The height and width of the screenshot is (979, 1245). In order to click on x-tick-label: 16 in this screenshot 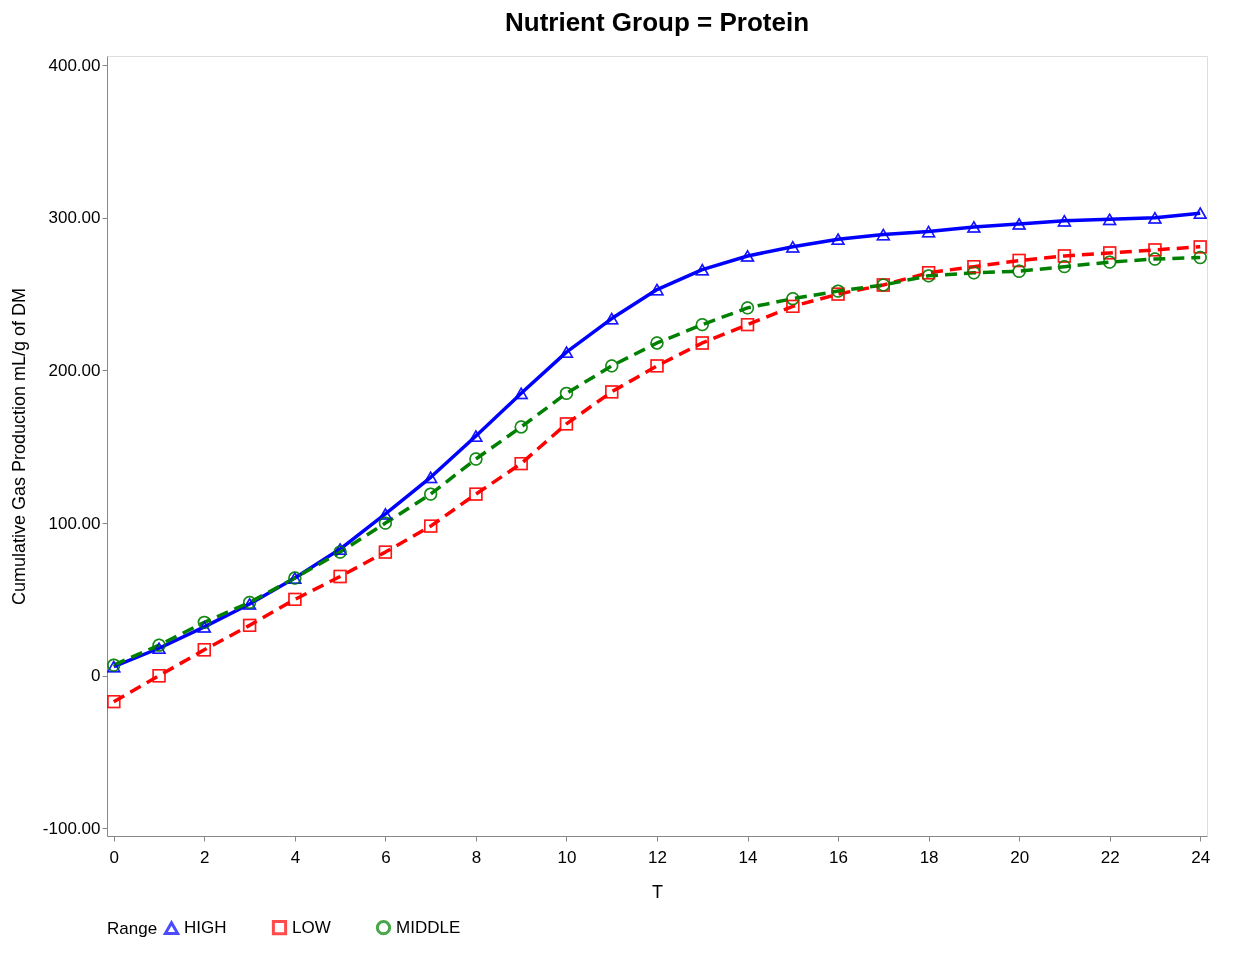, I will do `click(839, 857)`.